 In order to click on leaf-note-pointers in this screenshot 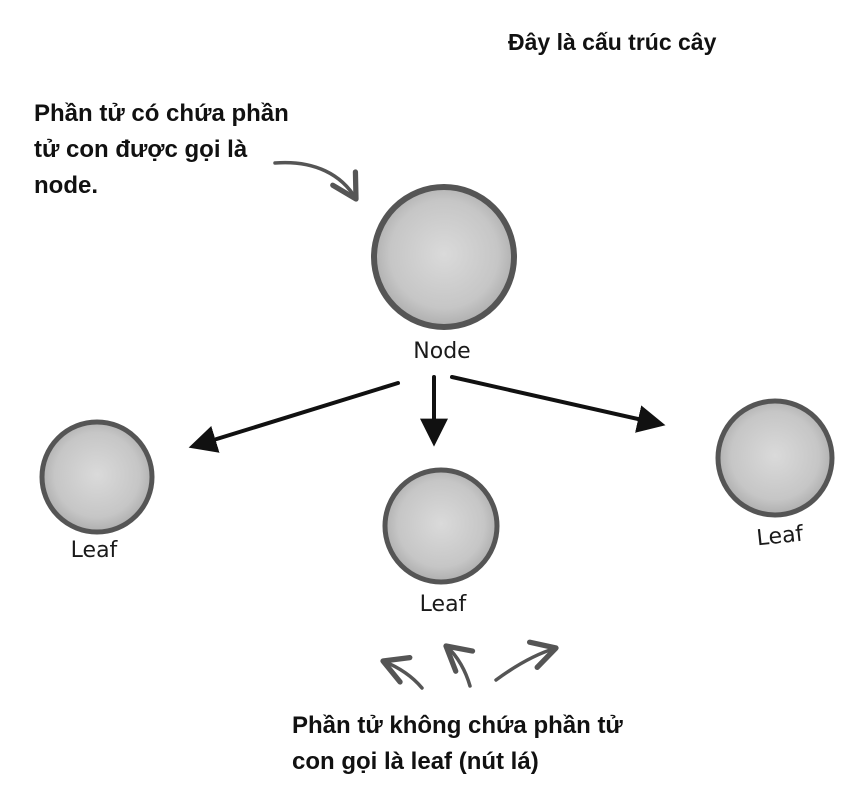, I will do `click(469, 664)`.